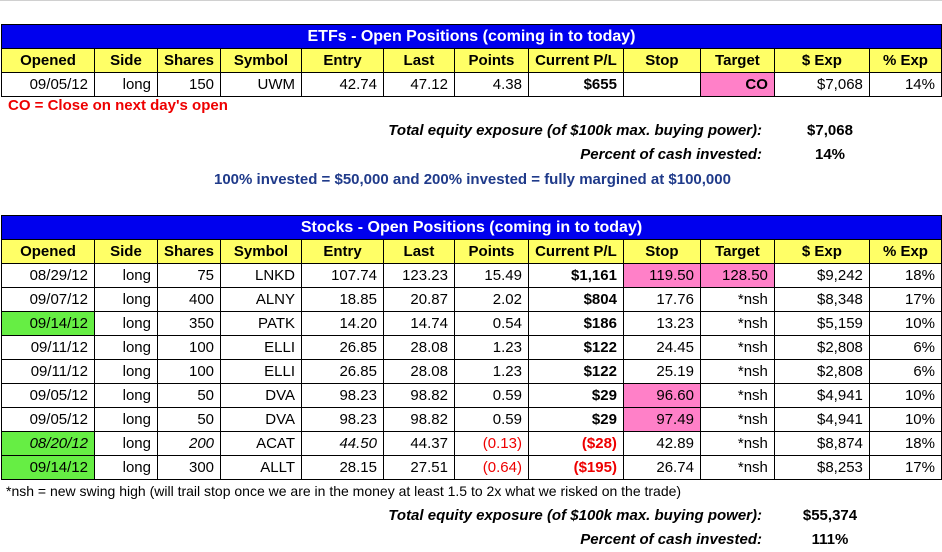 This screenshot has height=552, width=942. I want to click on pl-cell: ($28), so click(575, 443).